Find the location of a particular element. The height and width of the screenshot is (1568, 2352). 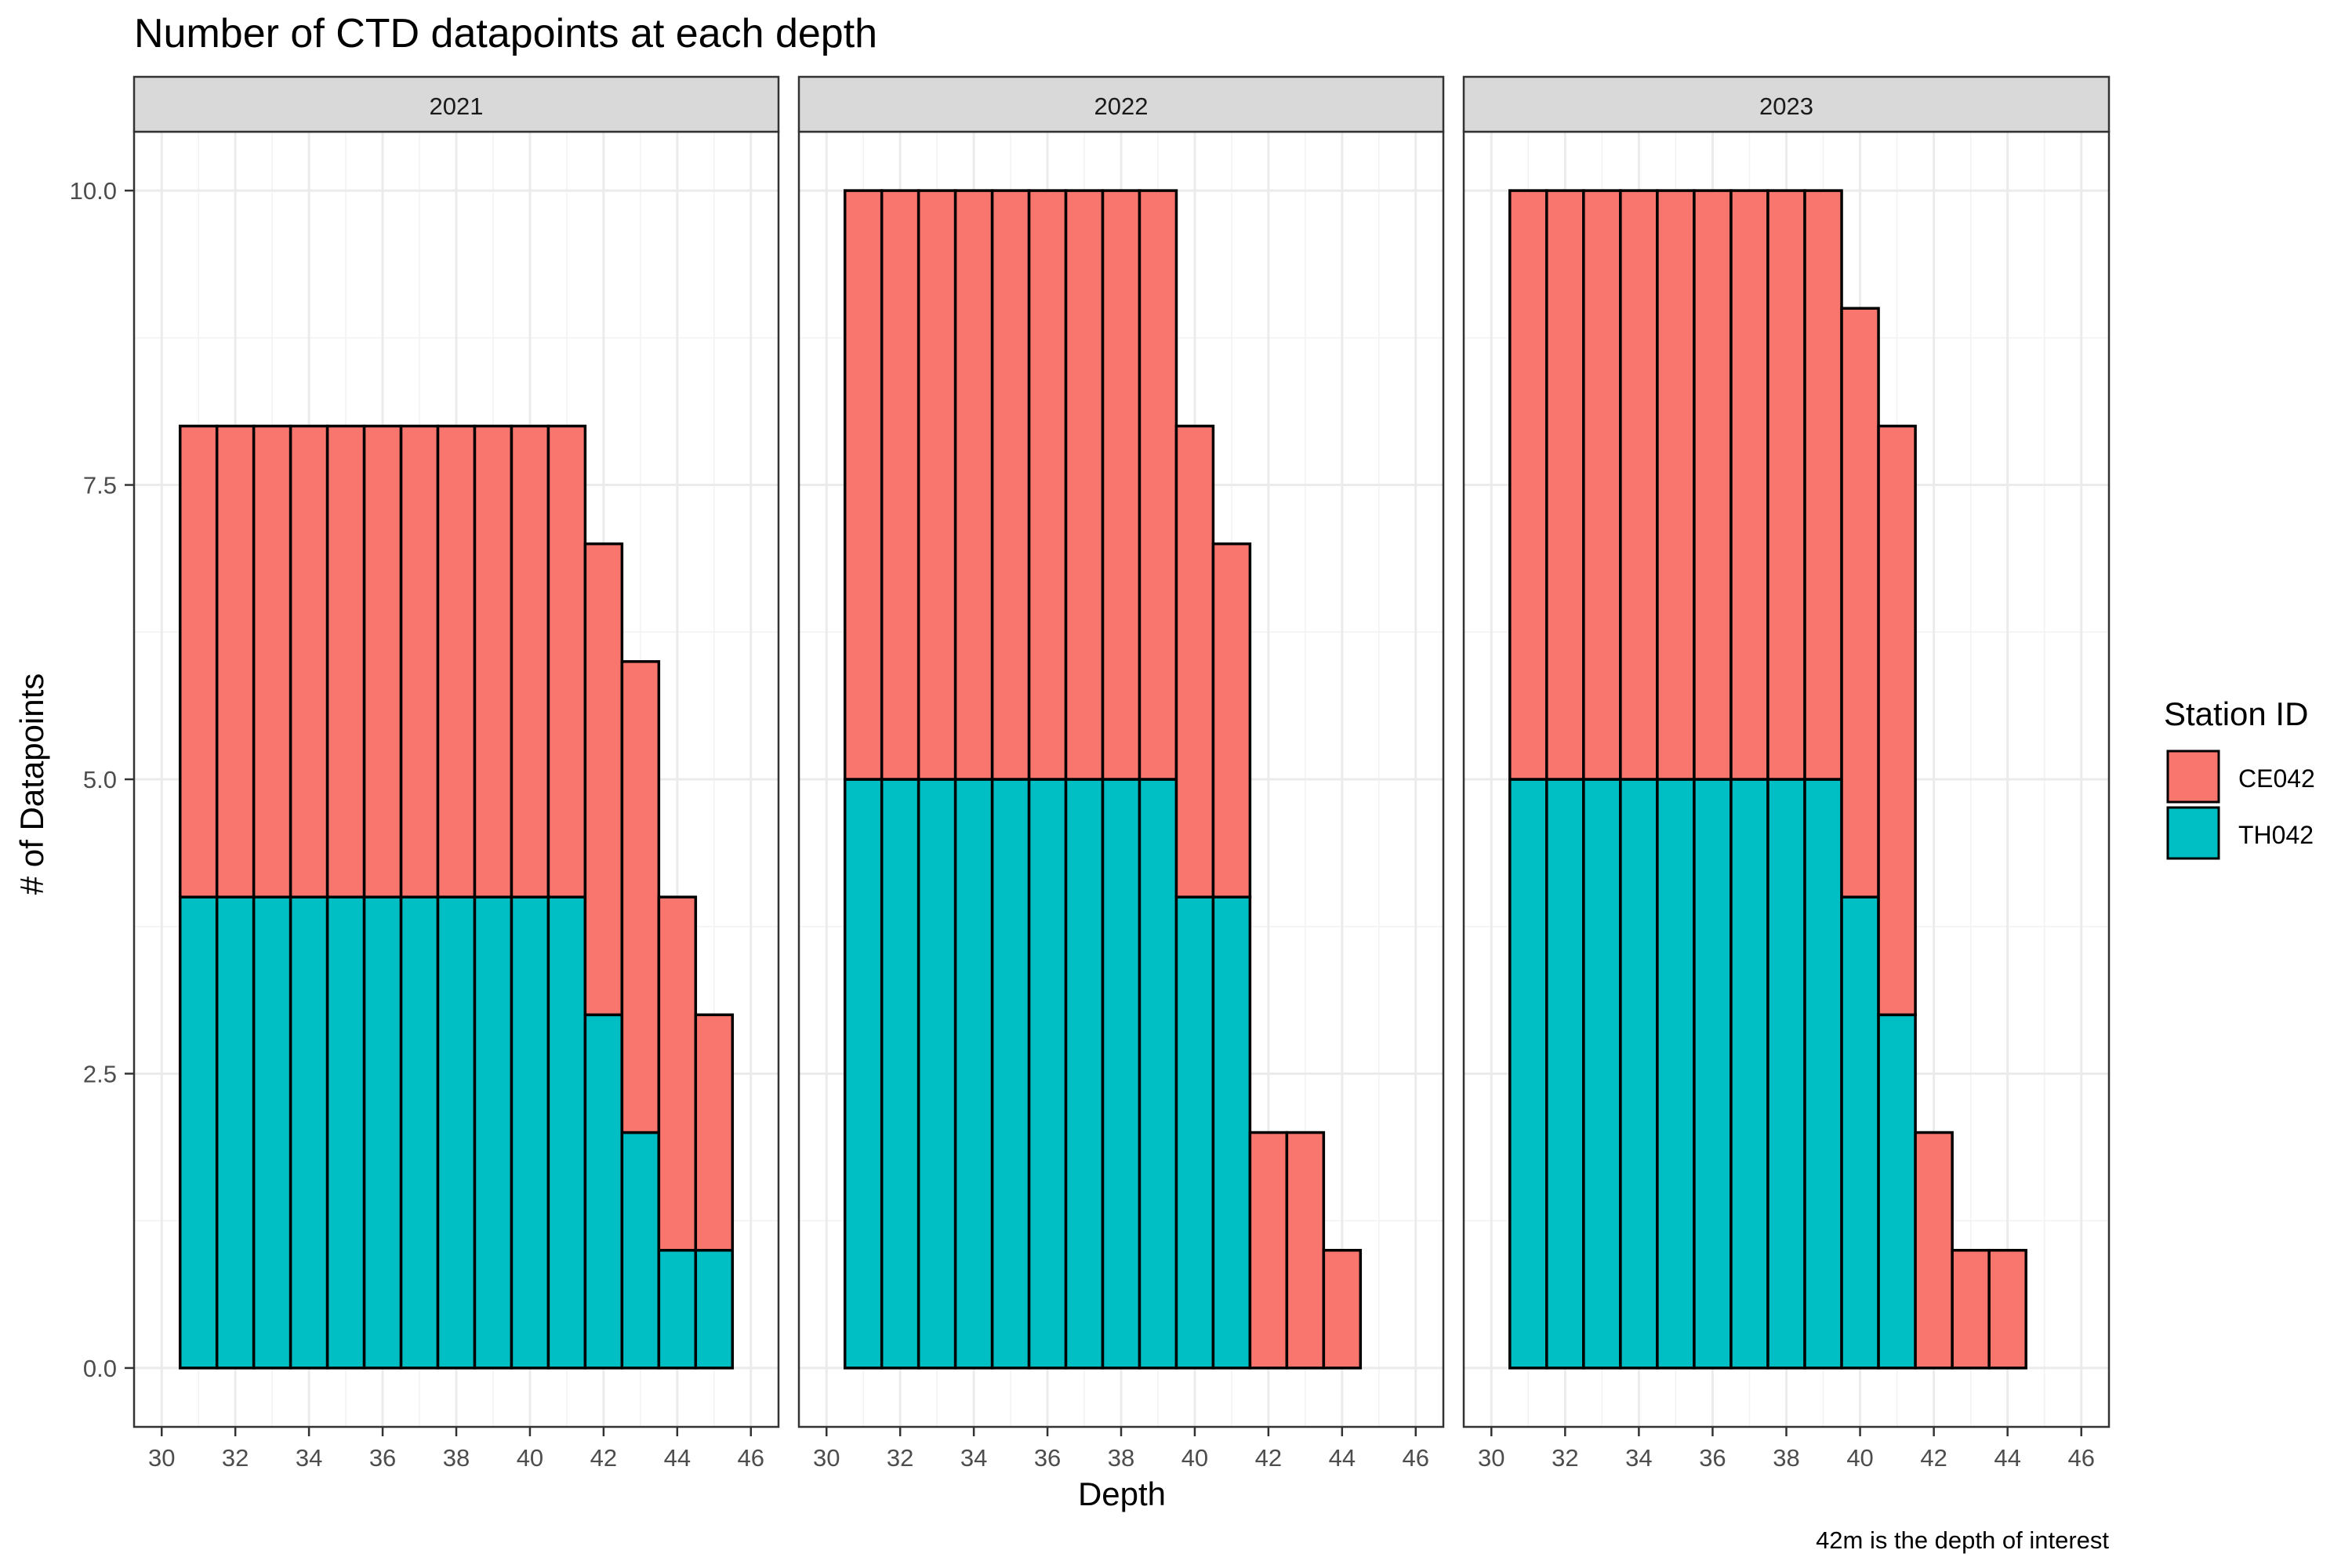

y-tick-label: 2.5 is located at coordinates (100, 1073).